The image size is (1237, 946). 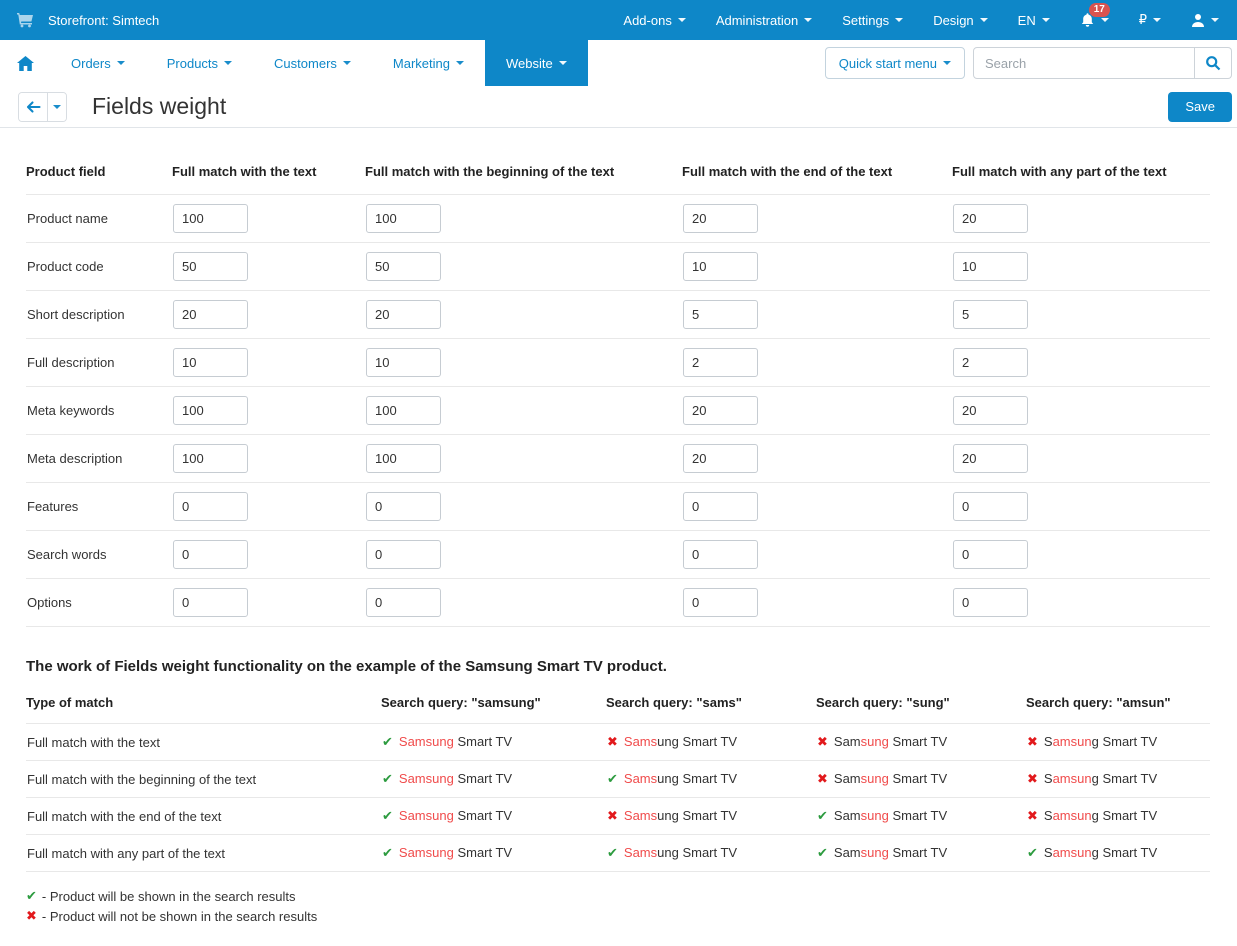 What do you see at coordinates (387, 816) in the screenshot?
I see `check-icon: ✔` at bounding box center [387, 816].